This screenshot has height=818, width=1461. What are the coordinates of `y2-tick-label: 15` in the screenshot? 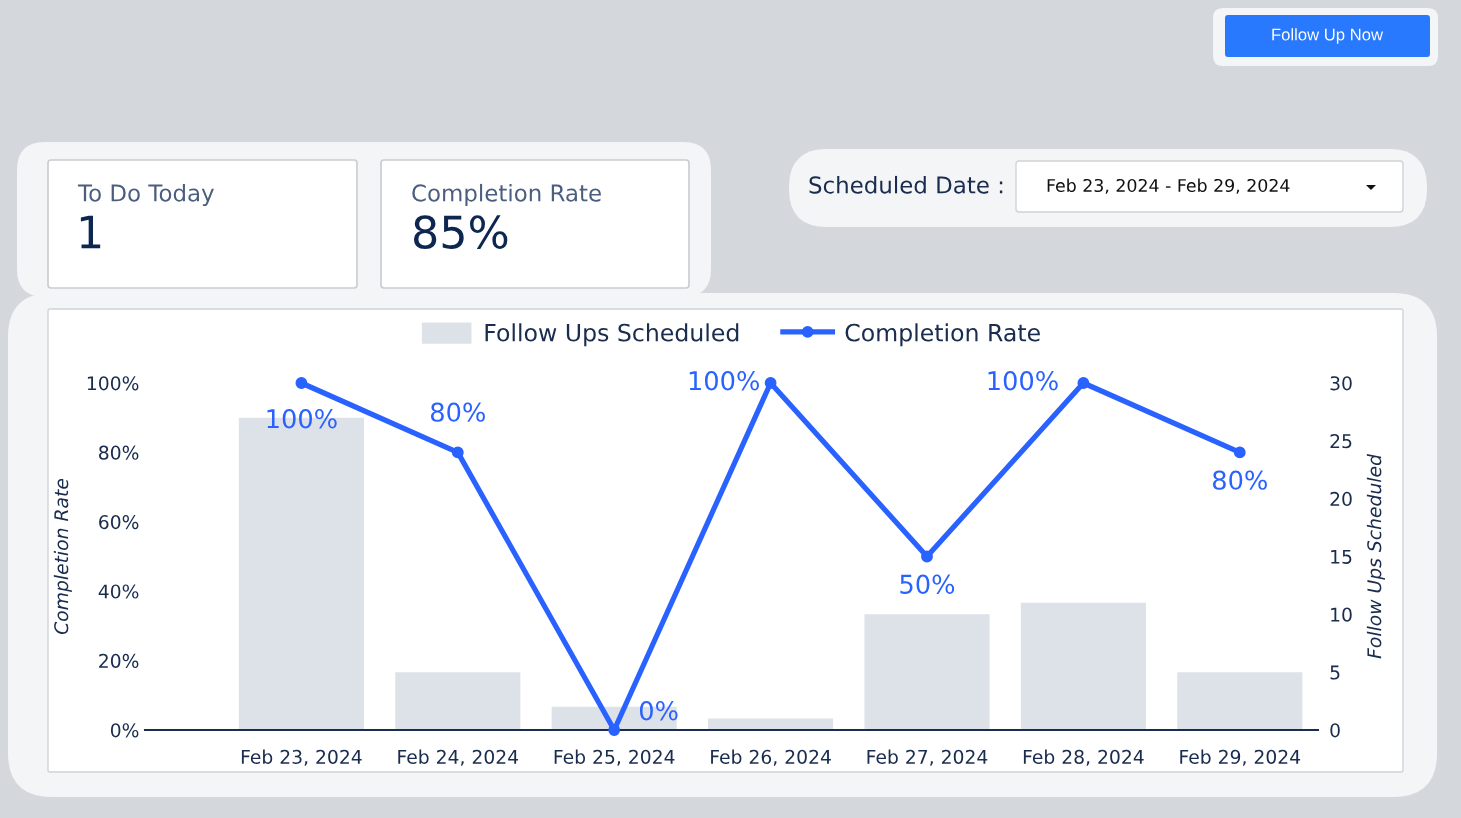 It's located at (1341, 556).